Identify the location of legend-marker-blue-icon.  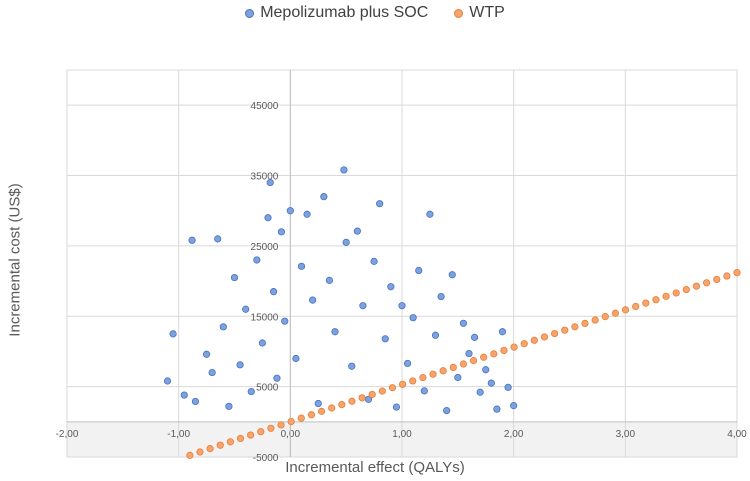
(250, 13).